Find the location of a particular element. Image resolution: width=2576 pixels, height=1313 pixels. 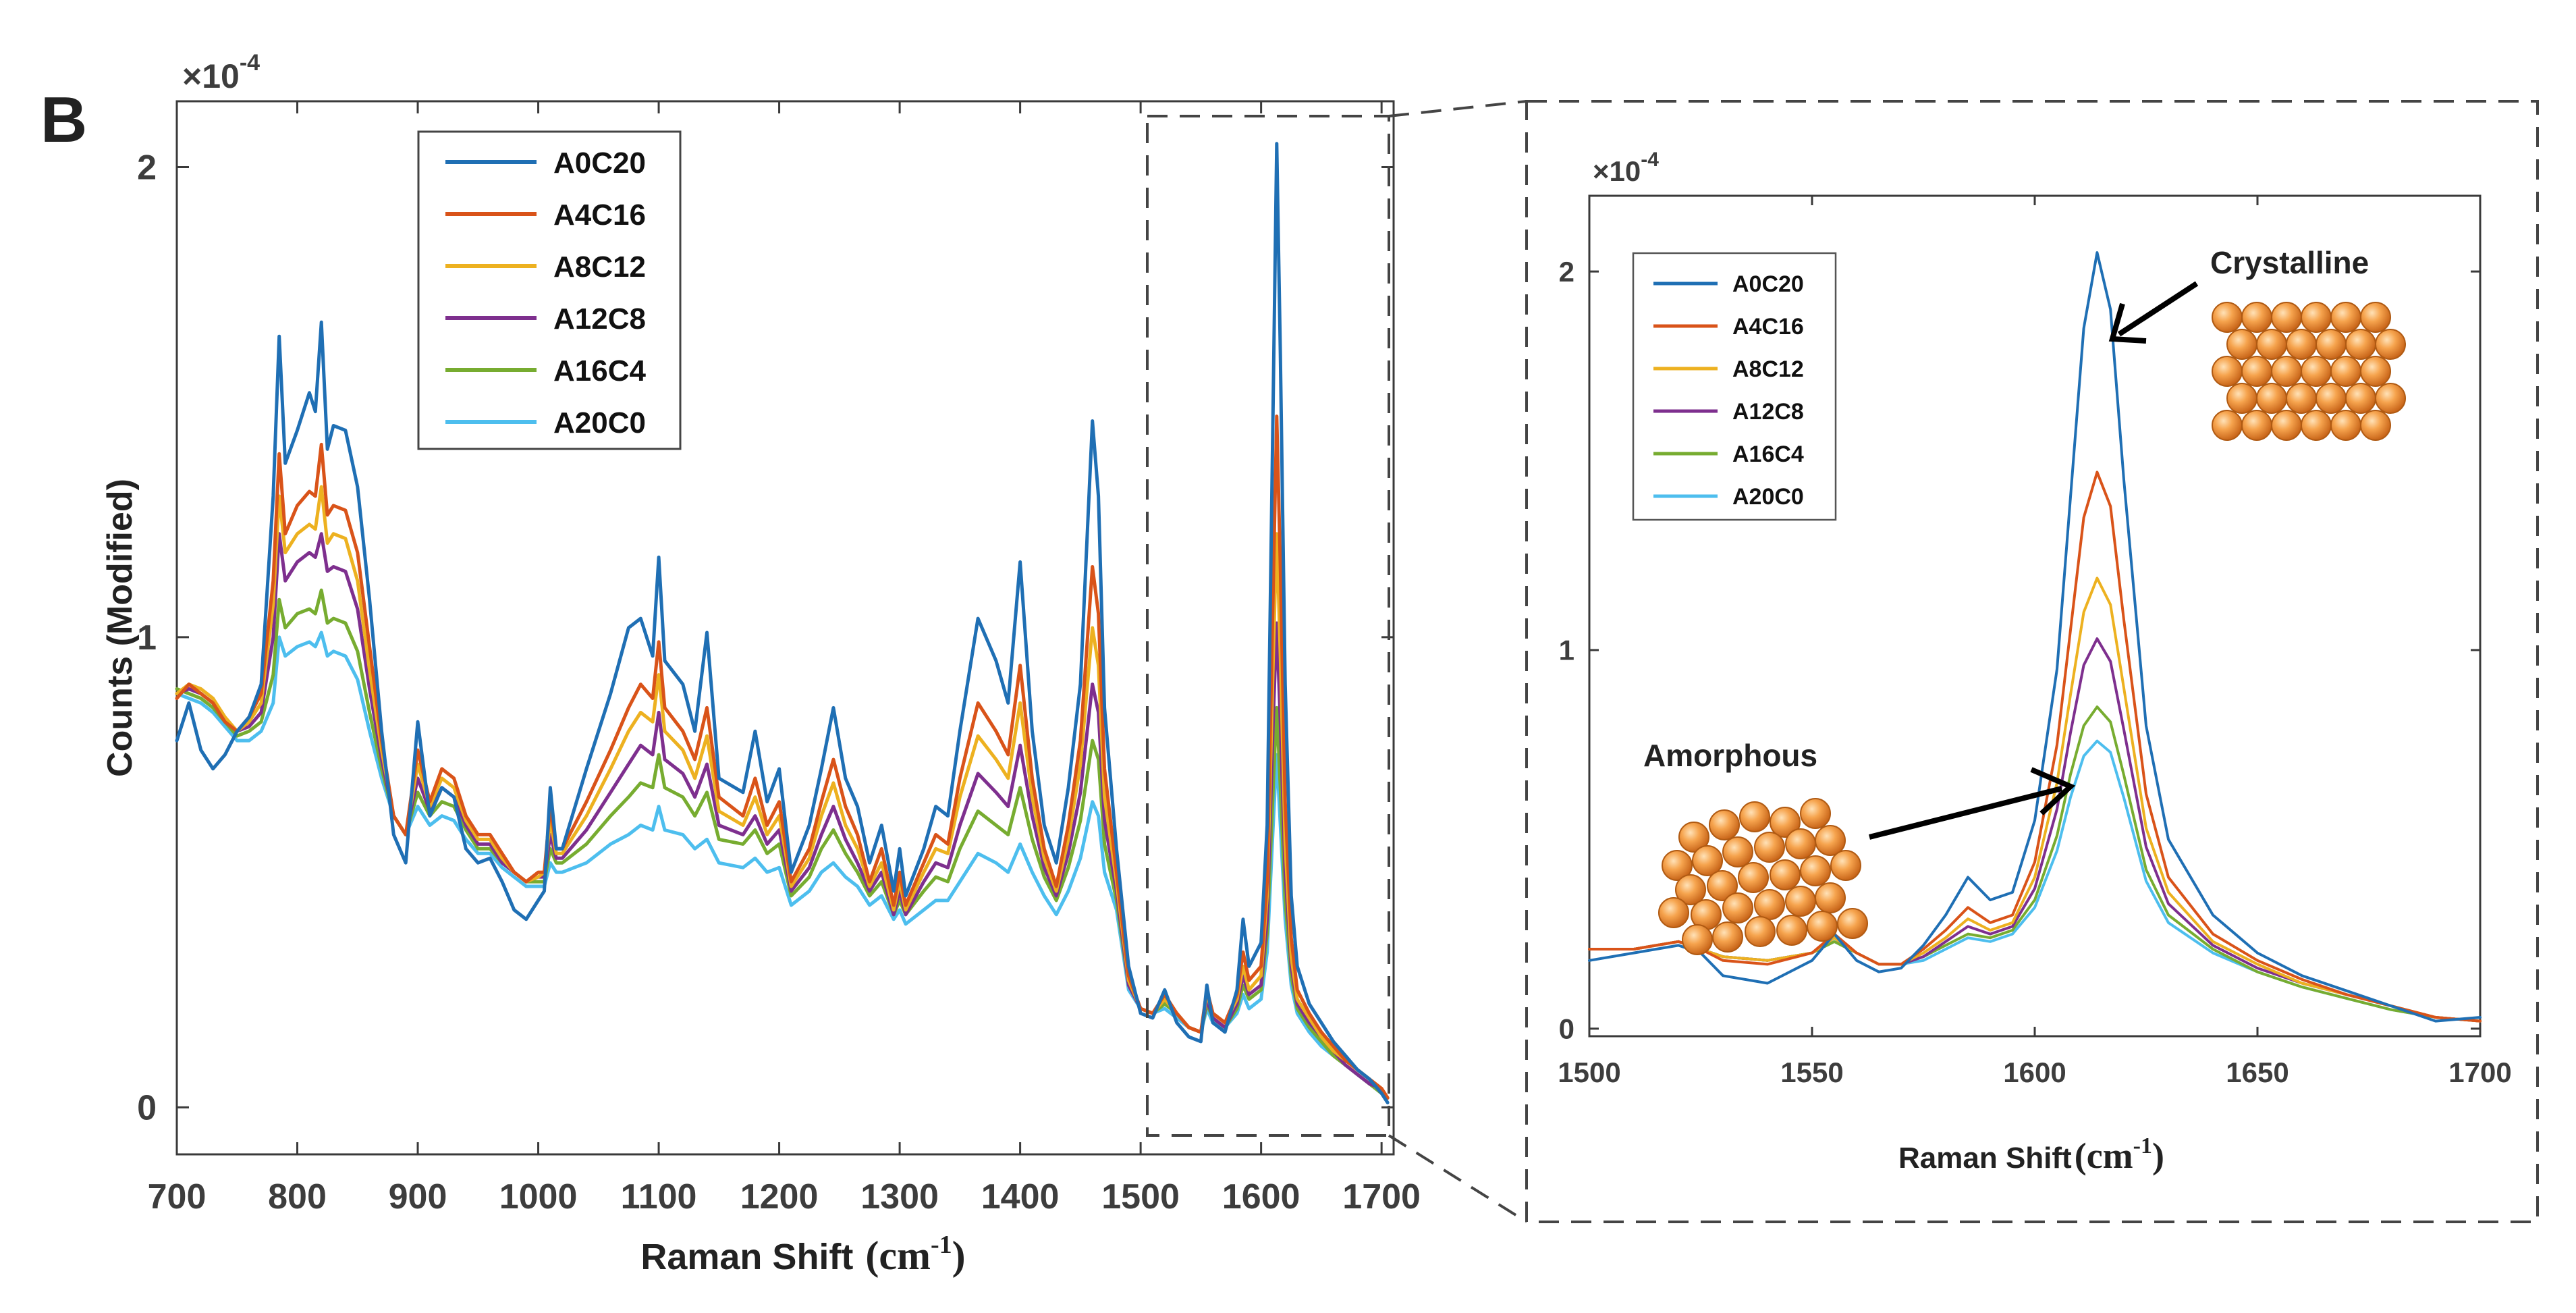

y-tick-label: 0 is located at coordinates (1566, 1028).